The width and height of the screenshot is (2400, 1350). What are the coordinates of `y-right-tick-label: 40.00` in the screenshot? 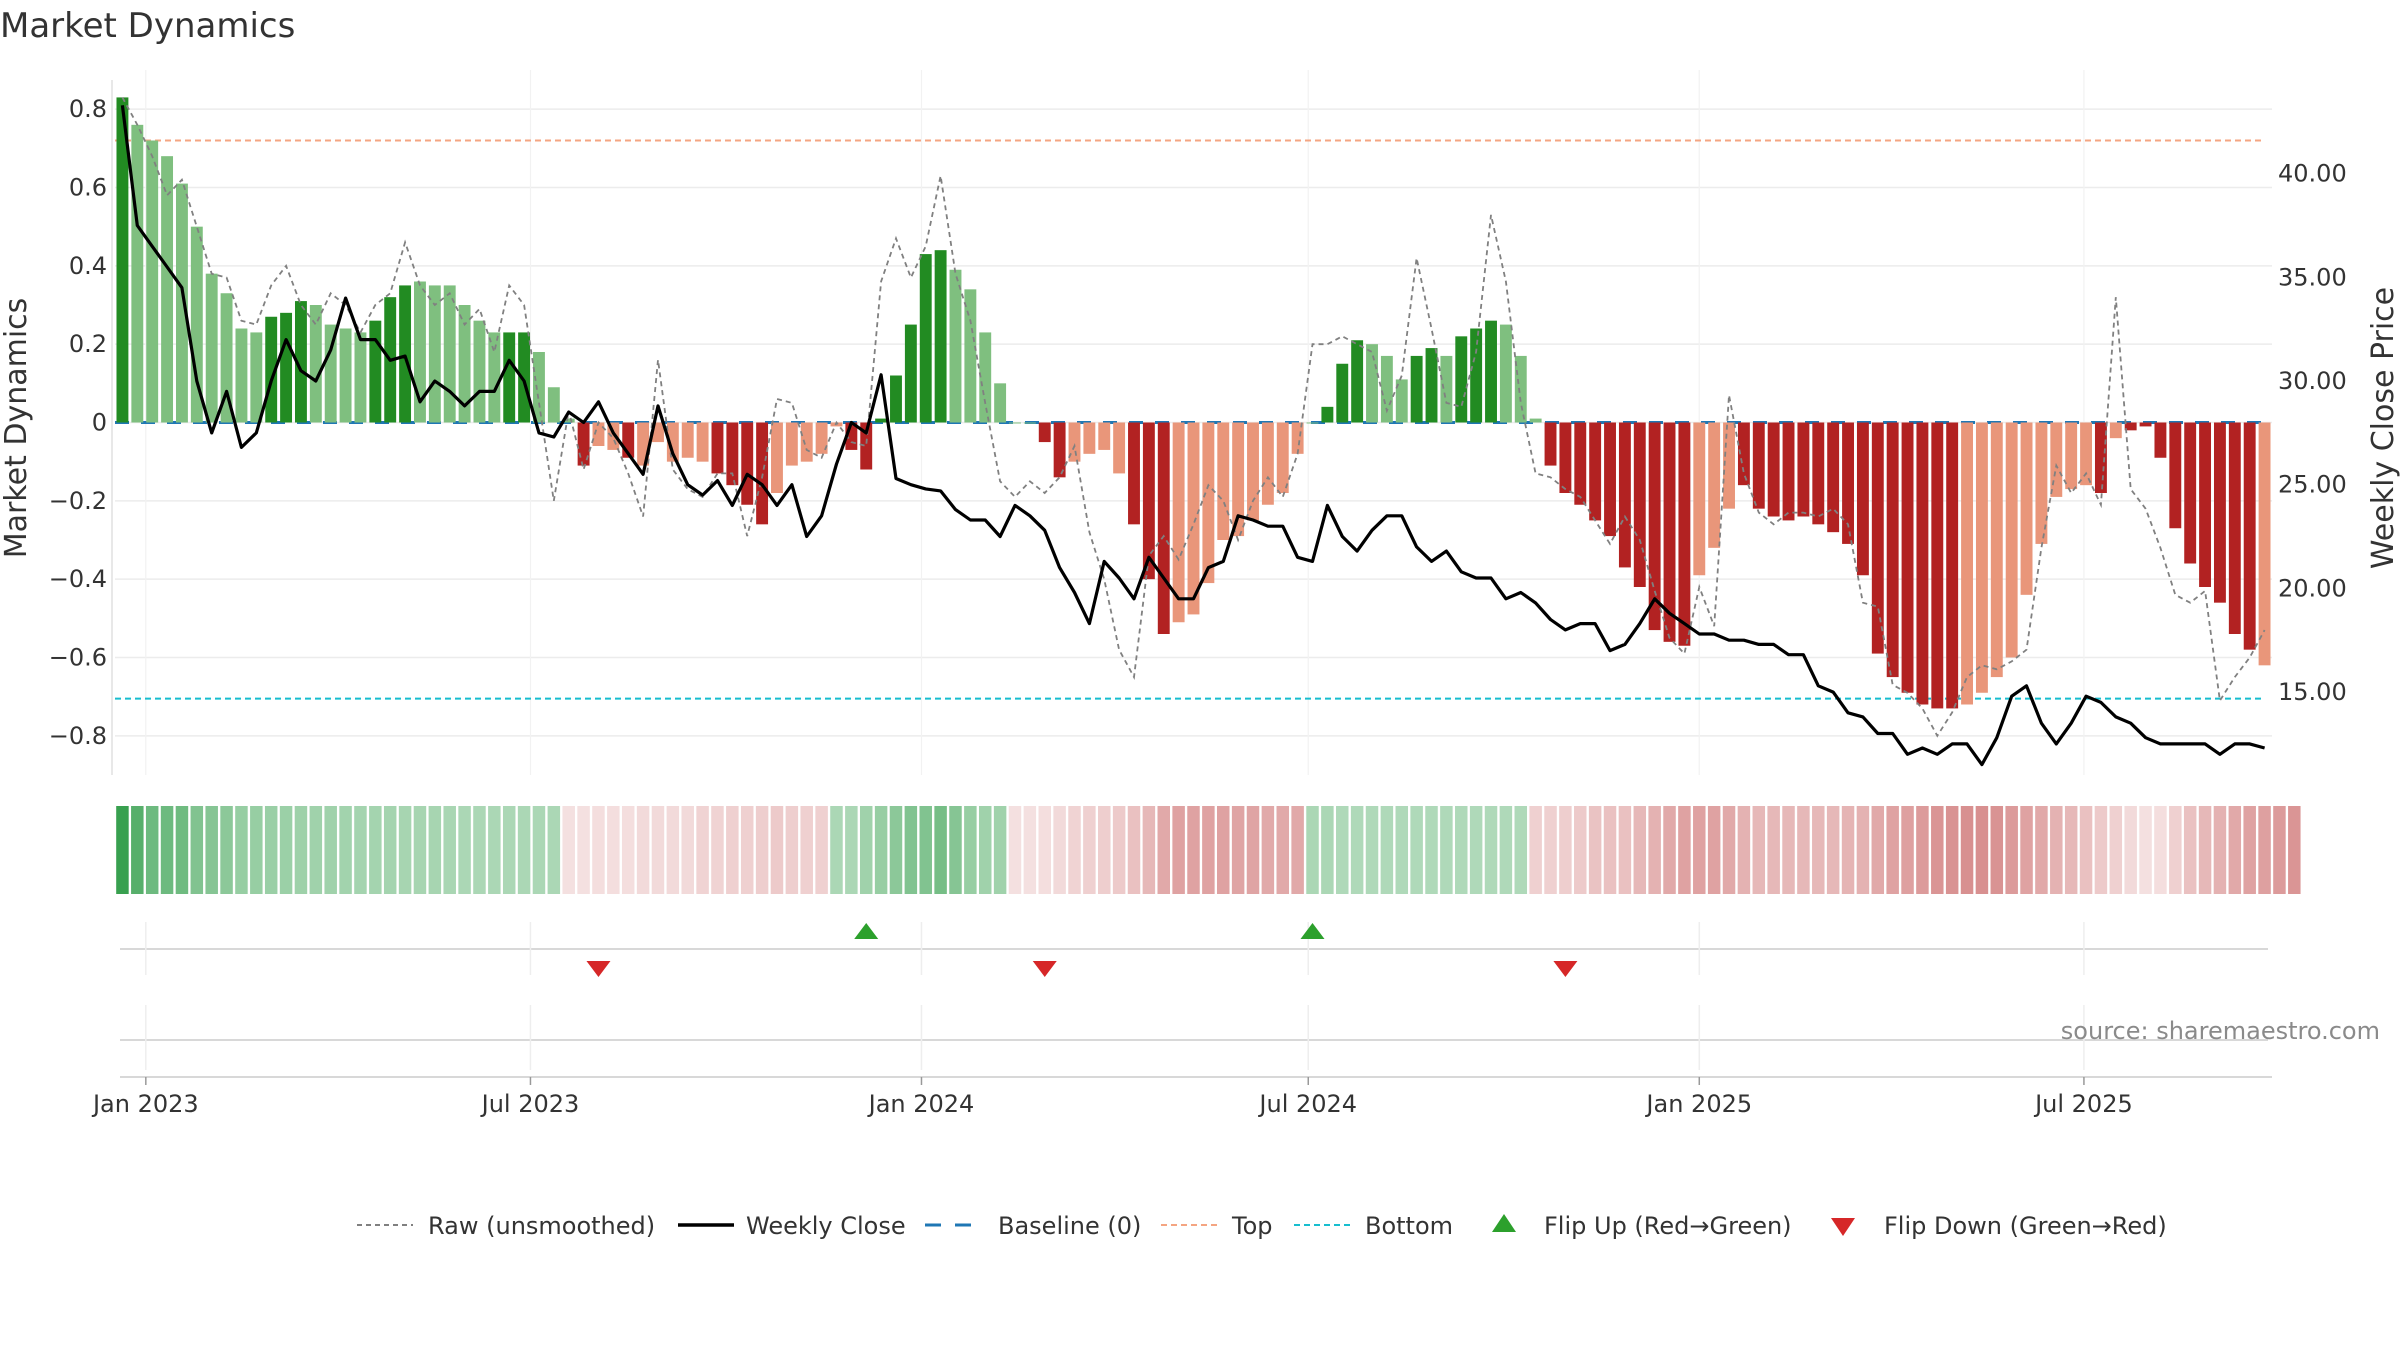 It's located at (2312, 174).